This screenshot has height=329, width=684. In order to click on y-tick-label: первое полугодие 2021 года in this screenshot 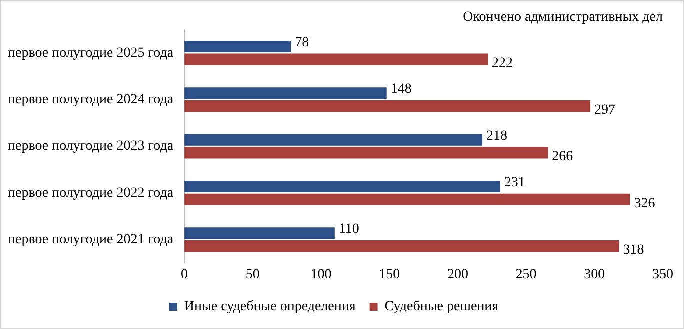, I will do `click(91, 240)`.